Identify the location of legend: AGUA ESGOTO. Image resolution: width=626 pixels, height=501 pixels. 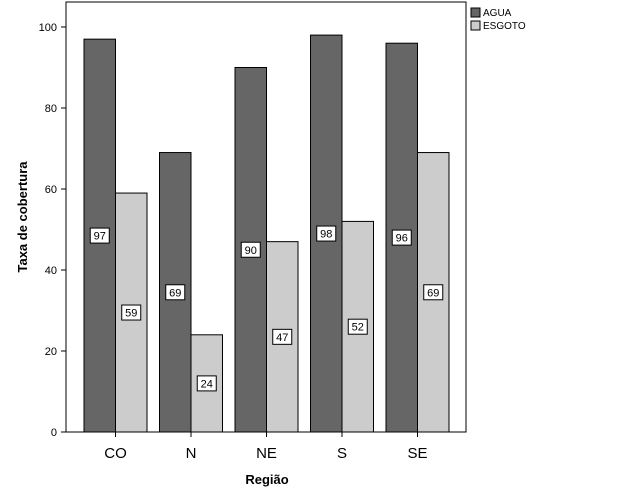
(498, 19).